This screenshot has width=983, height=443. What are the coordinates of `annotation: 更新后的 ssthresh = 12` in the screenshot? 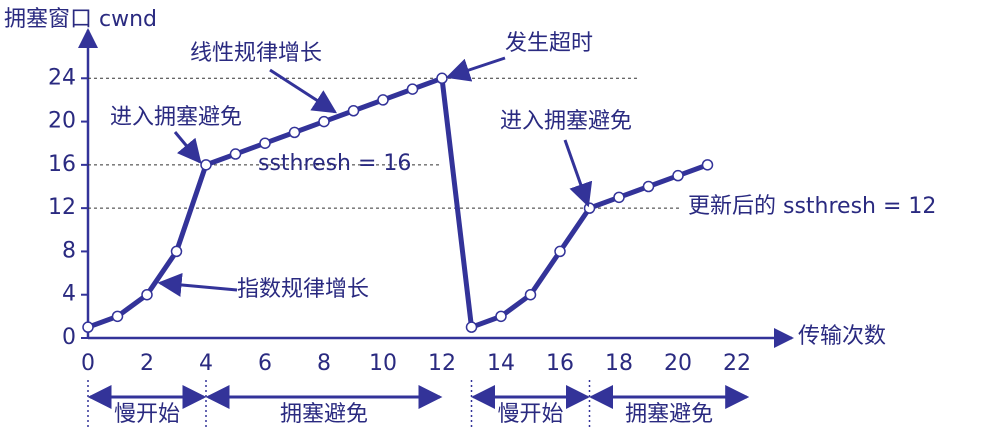 It's located at (812, 206).